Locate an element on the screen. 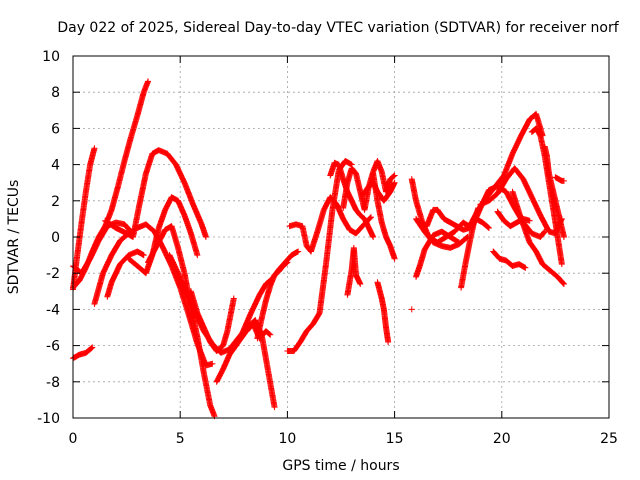  y-tick-label: 0 is located at coordinates (55, 238).